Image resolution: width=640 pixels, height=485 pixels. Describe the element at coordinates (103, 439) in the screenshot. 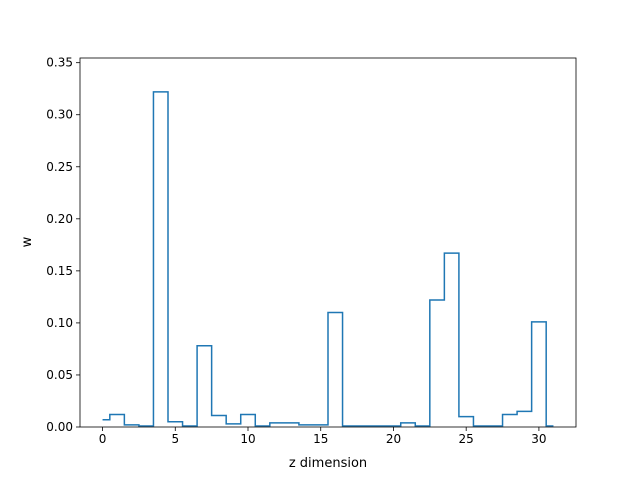

I see `x-tick-label: 0` at that location.